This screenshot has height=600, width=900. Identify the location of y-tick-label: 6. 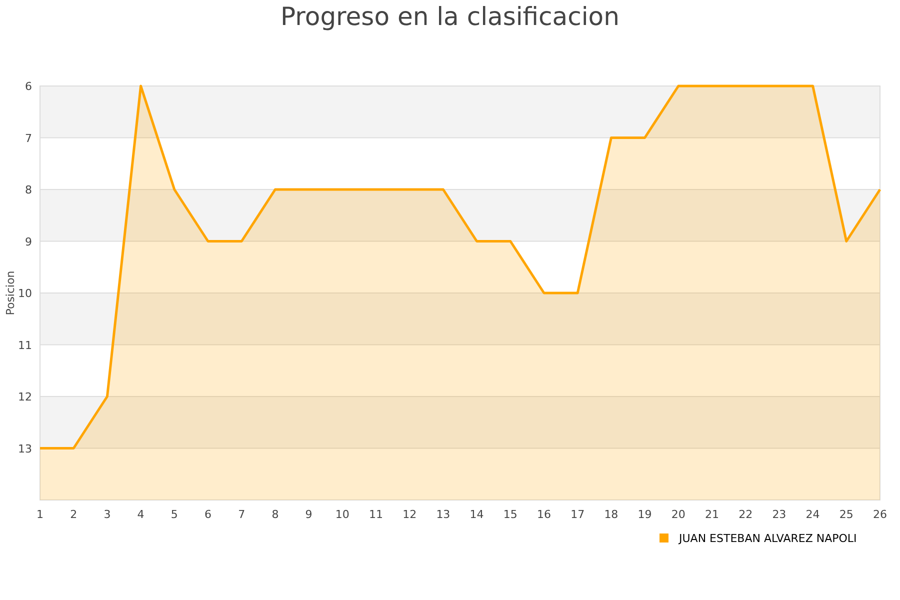
(28, 86).